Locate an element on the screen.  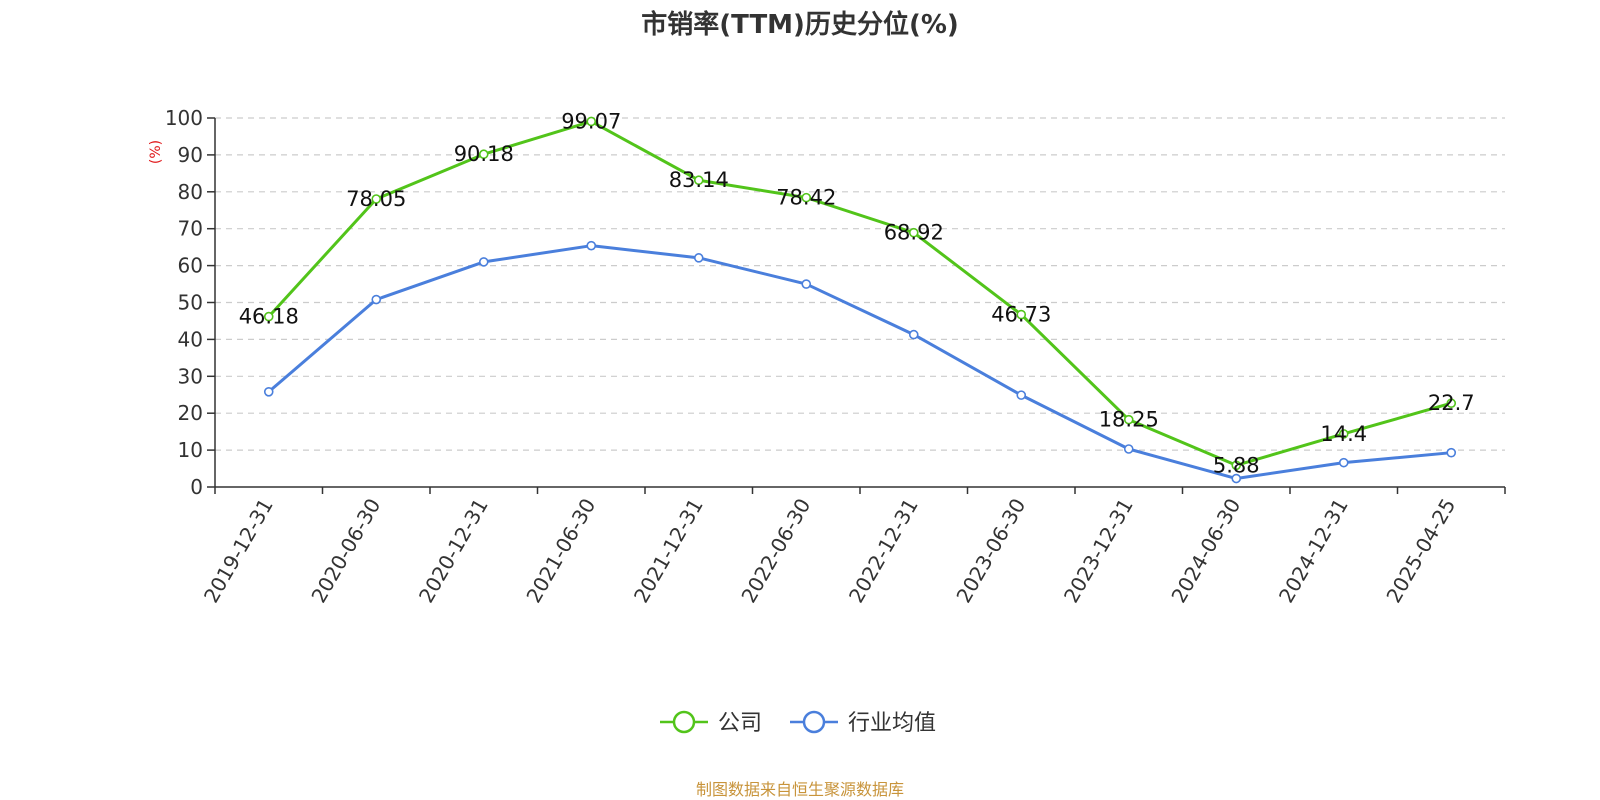
data-label: 83.14 is located at coordinates (699, 180).